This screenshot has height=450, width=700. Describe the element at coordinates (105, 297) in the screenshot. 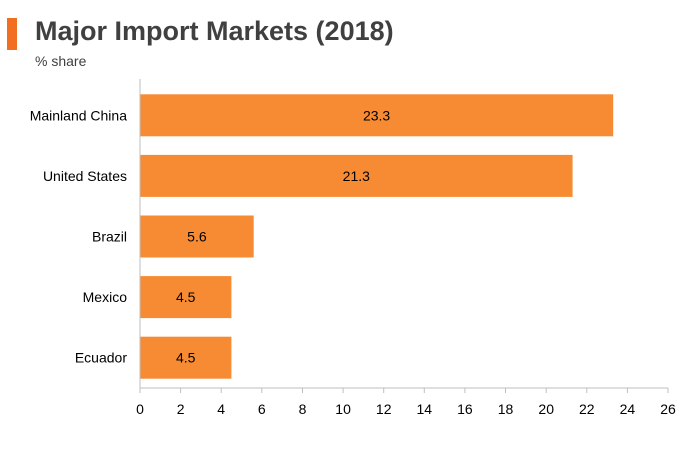

I see `category-label-3: Mexico` at that location.